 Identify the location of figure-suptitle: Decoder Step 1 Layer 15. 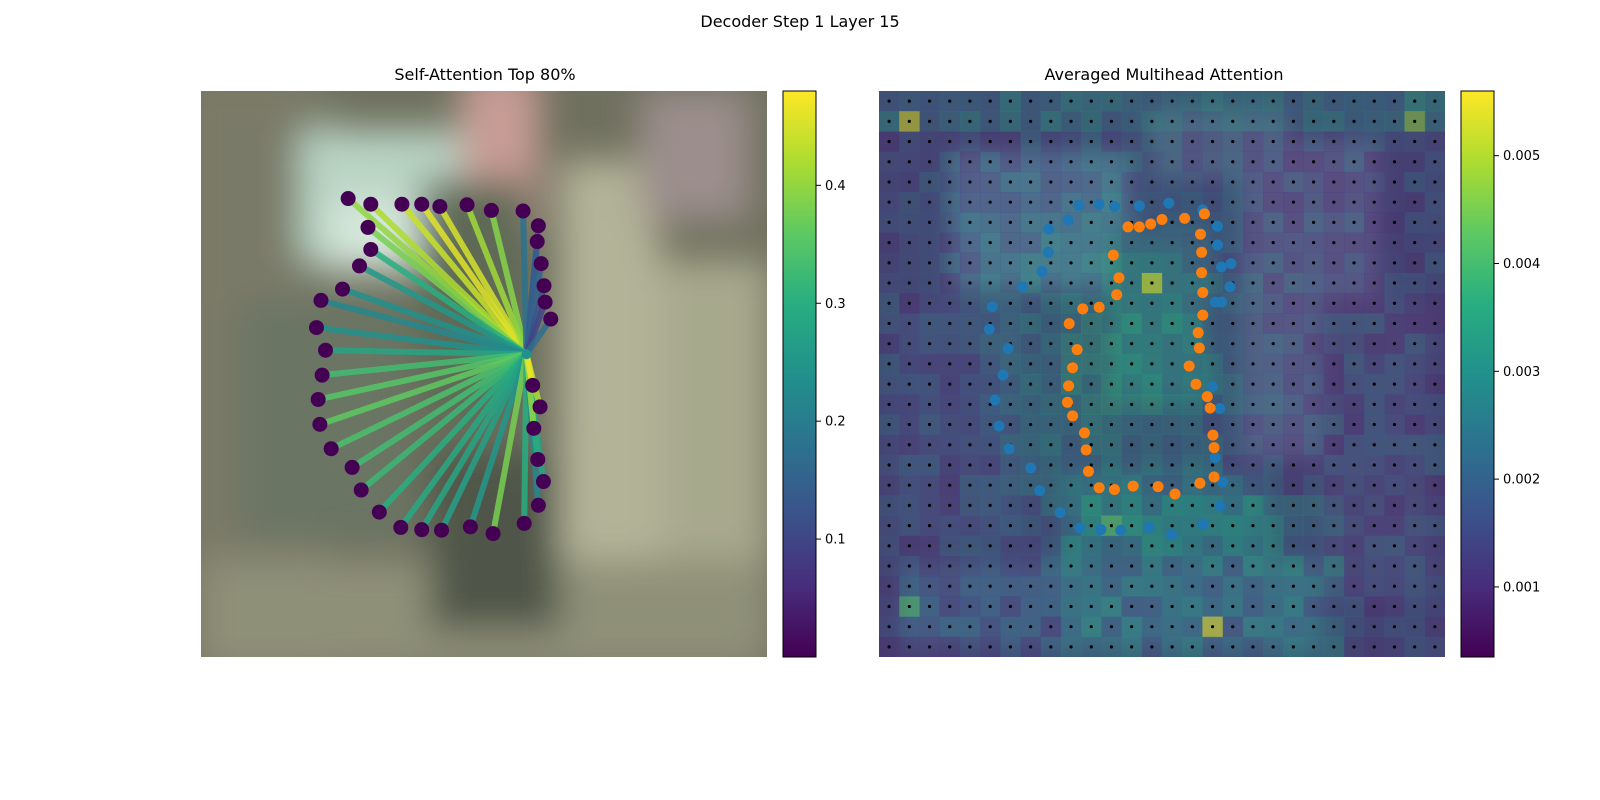
(800, 21).